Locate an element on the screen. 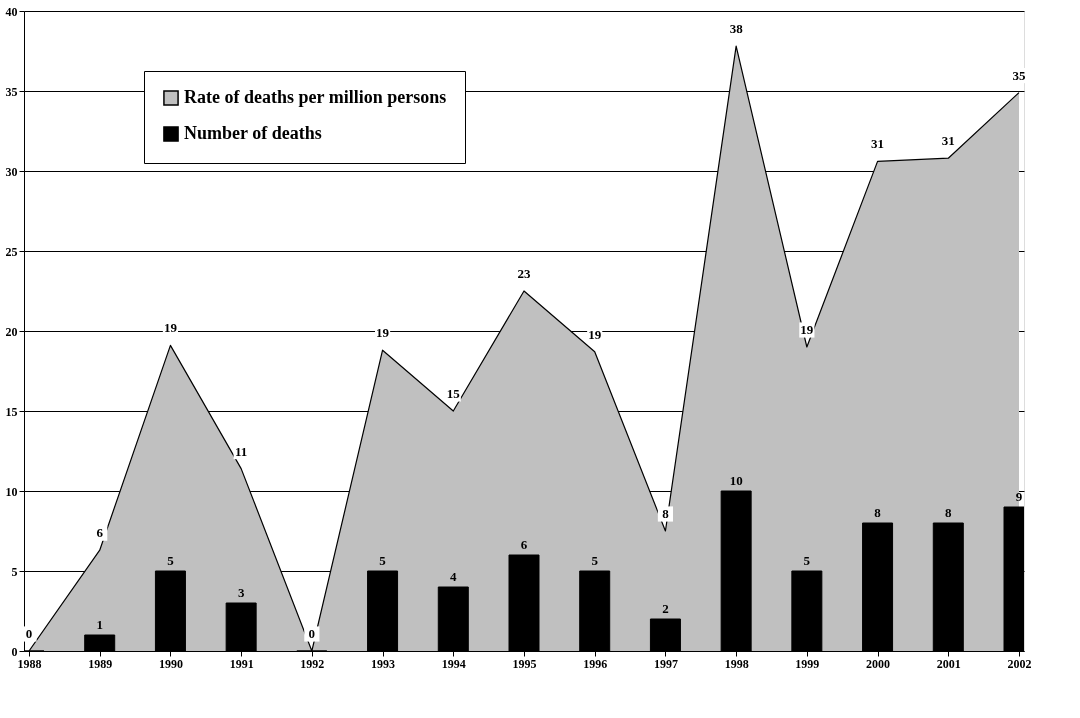 This screenshot has width=1080, height=718. x-tick-label: 1998 is located at coordinates (736, 663).